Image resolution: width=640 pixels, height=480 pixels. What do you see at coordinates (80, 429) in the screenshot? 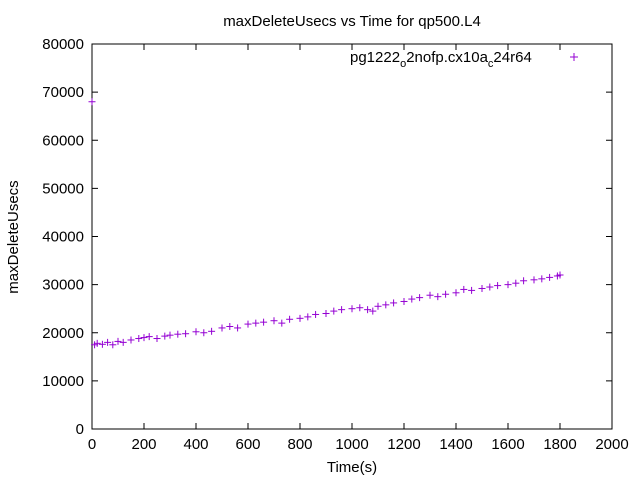
I see `y-tick-label: 0` at bounding box center [80, 429].